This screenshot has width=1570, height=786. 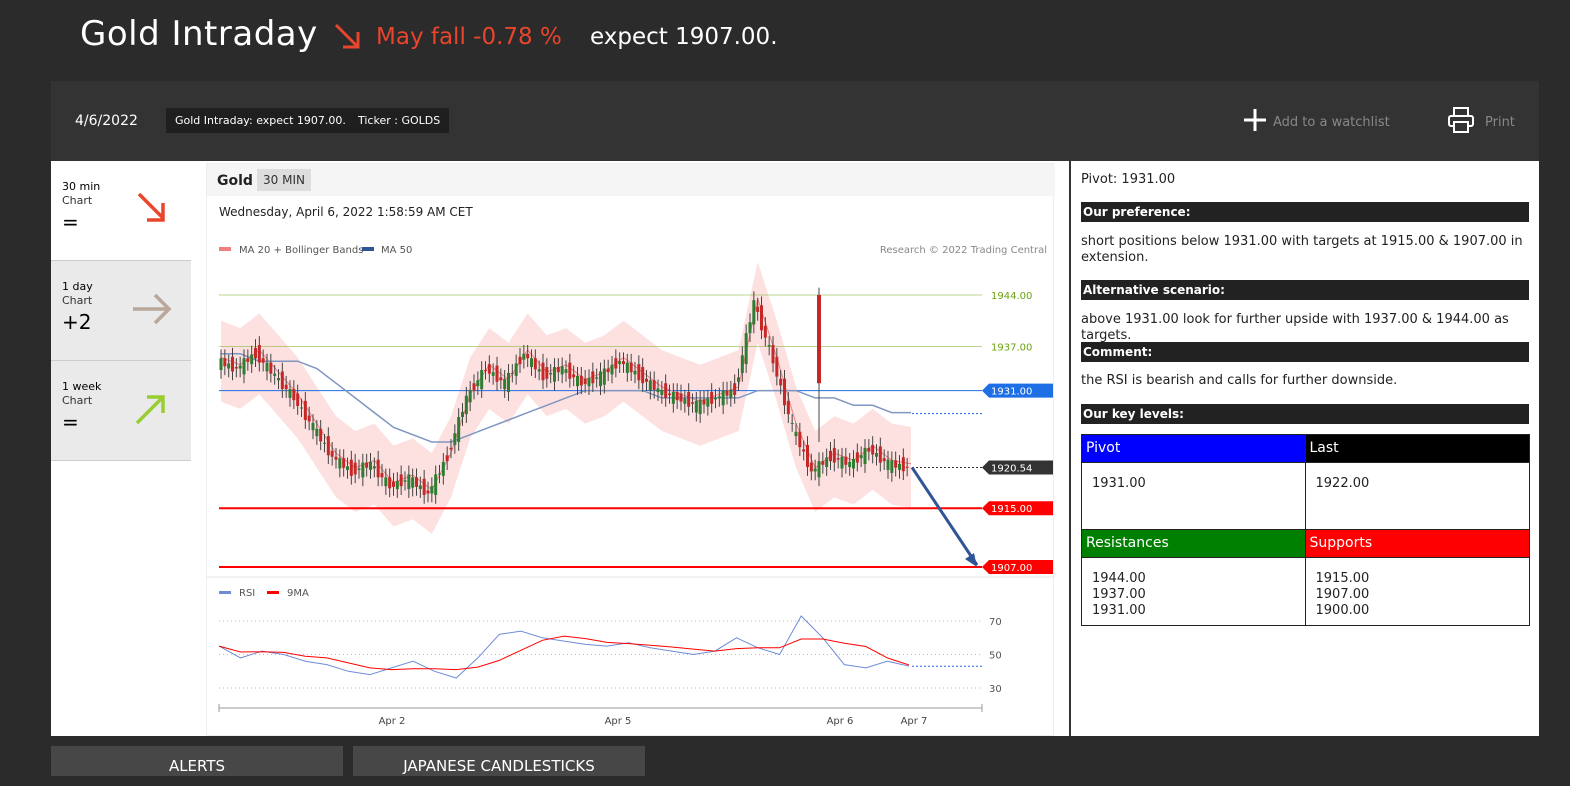 I want to click on tab-japanese-candlesticks: JAPANESE CANDLESTICKS, so click(x=499, y=761).